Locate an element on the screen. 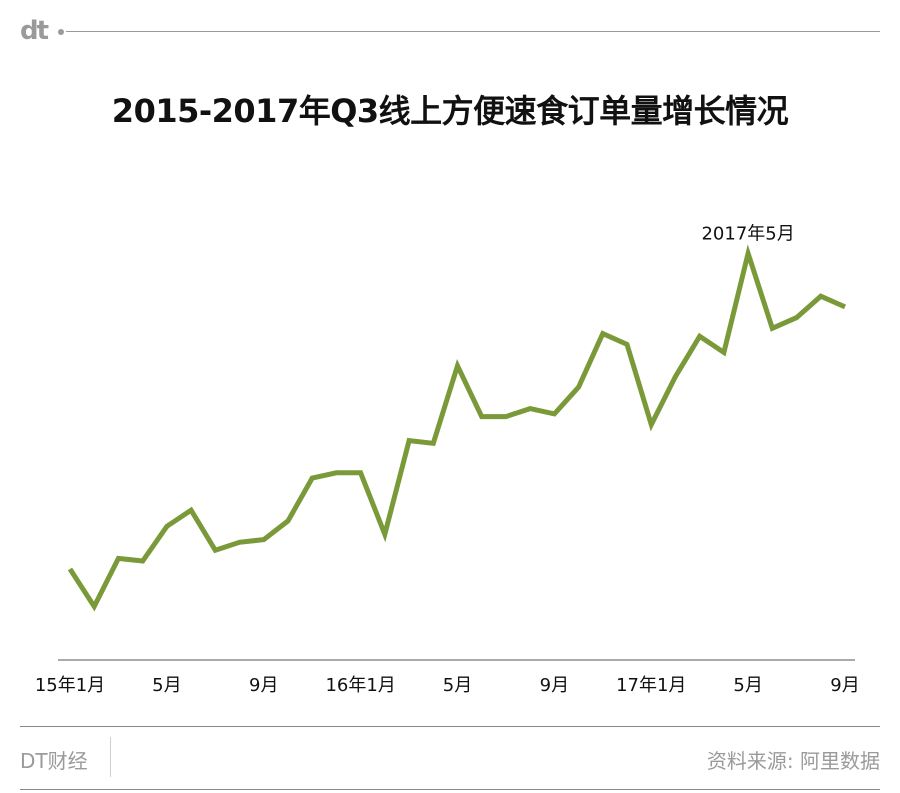  footer-brand: DT财经 is located at coordinates (54, 761).